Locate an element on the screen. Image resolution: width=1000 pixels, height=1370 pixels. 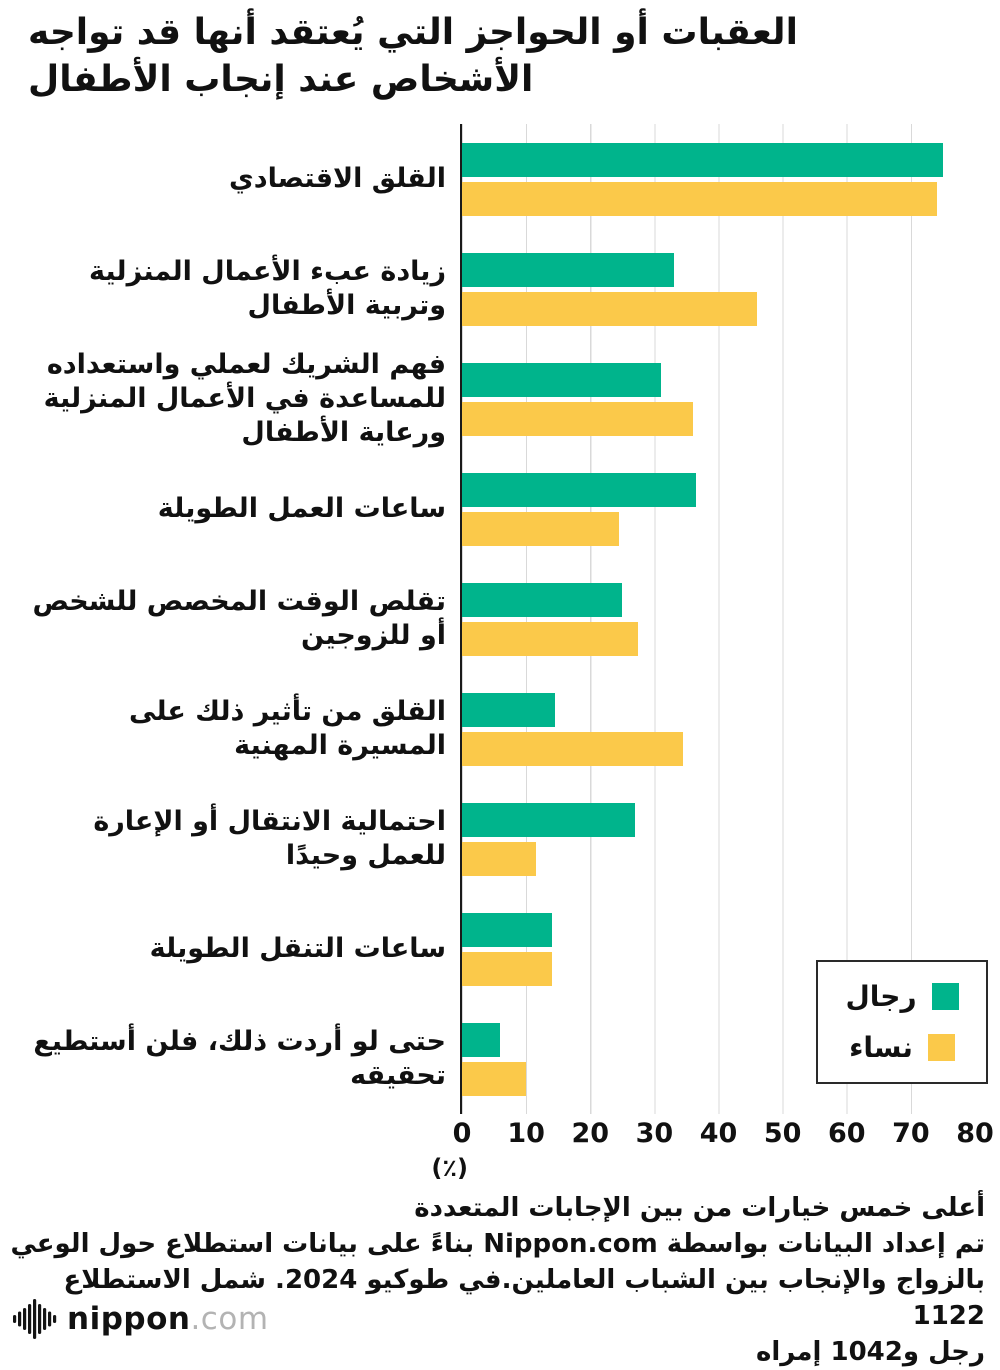
footer-line: أعلى خمس خيارات من بين الإجابات المتعددة is located at coordinates (699, 1208).